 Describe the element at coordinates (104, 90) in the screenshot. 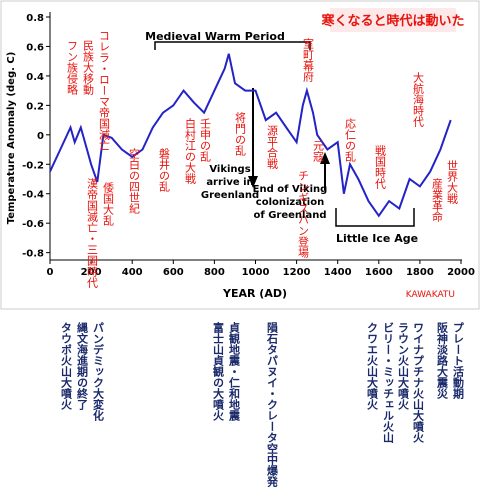

I see `annotation: コレラ・ローマ帝国滅亡` at that location.